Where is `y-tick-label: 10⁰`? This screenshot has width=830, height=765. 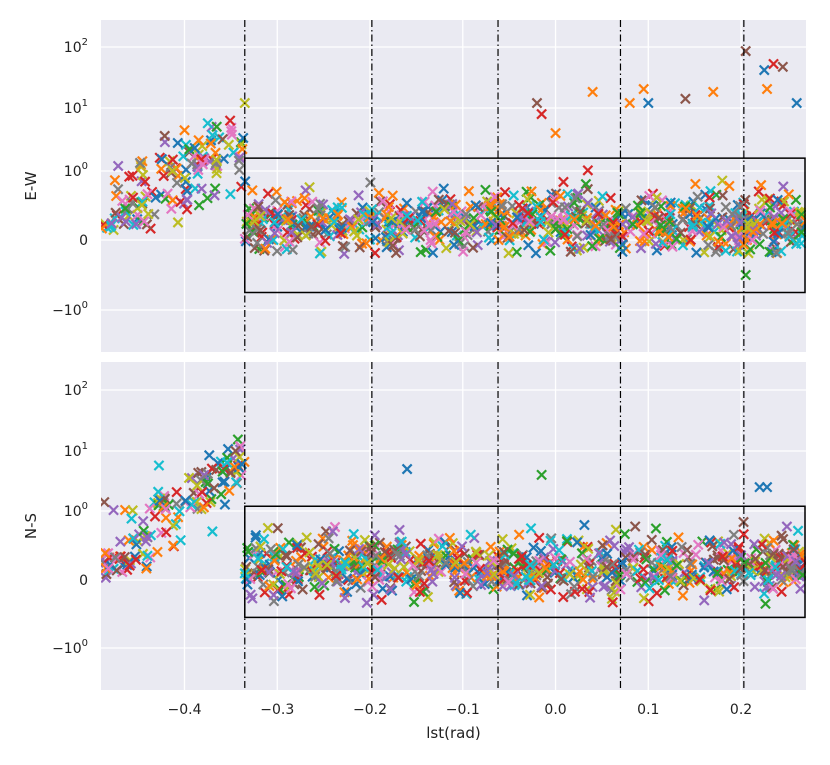 y-tick-label: 10⁰ is located at coordinates (76, 170).